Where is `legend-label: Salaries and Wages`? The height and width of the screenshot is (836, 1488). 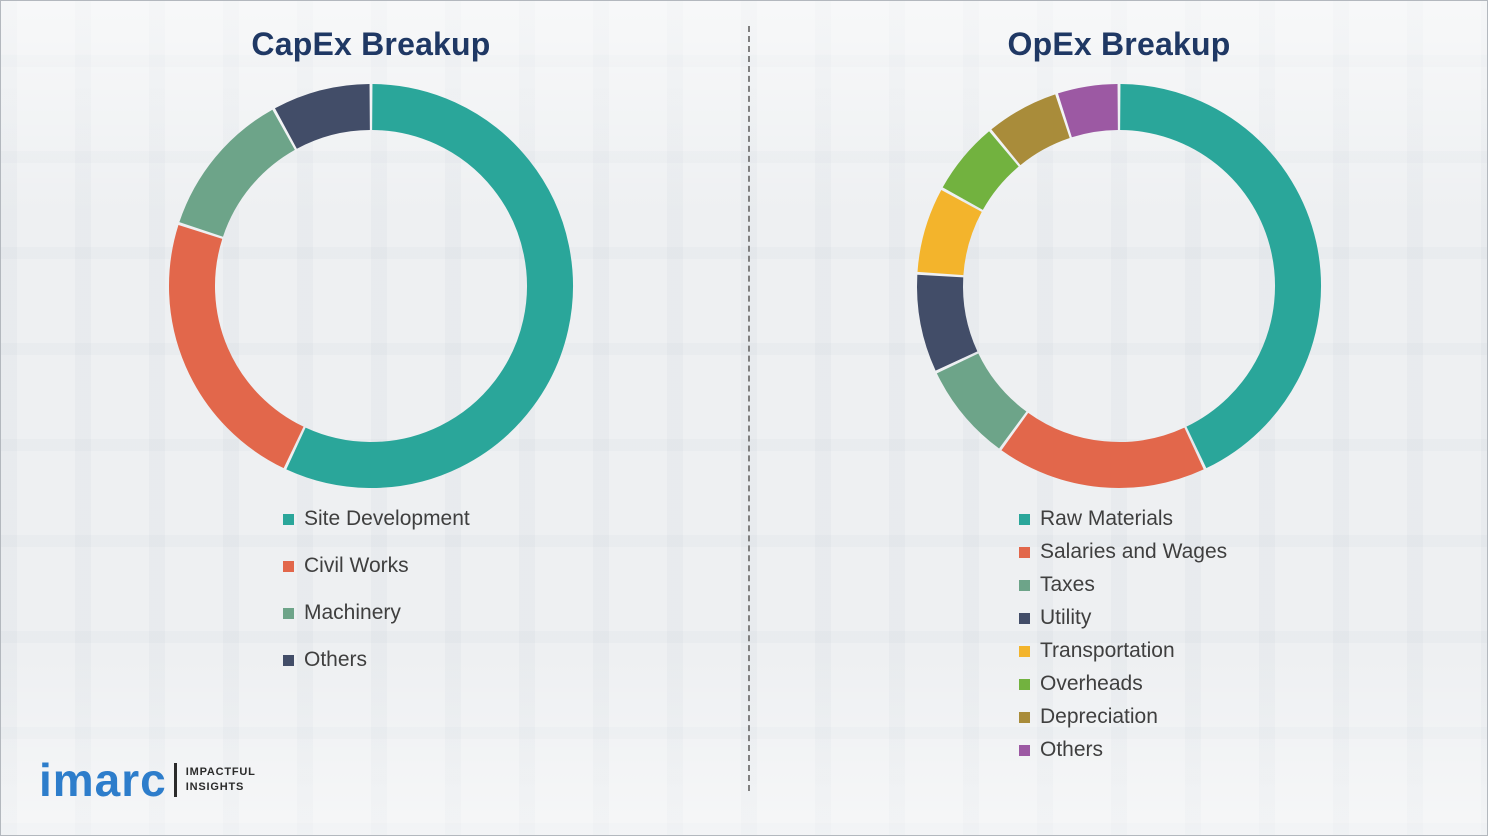 legend-label: Salaries and Wages is located at coordinates (1134, 551).